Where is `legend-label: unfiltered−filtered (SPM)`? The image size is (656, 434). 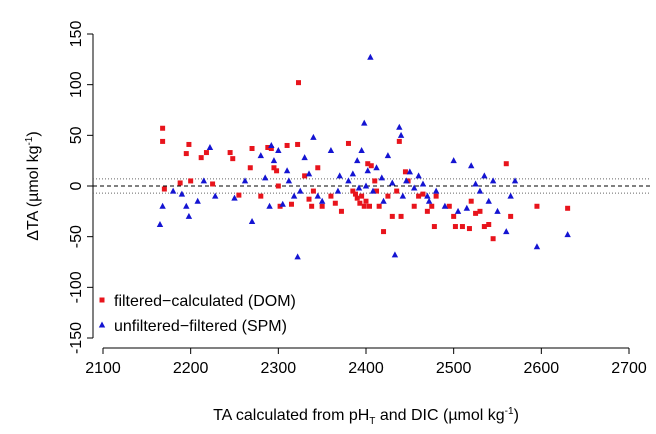 legend-label: unfiltered−filtered (SPM) is located at coordinates (200, 326).